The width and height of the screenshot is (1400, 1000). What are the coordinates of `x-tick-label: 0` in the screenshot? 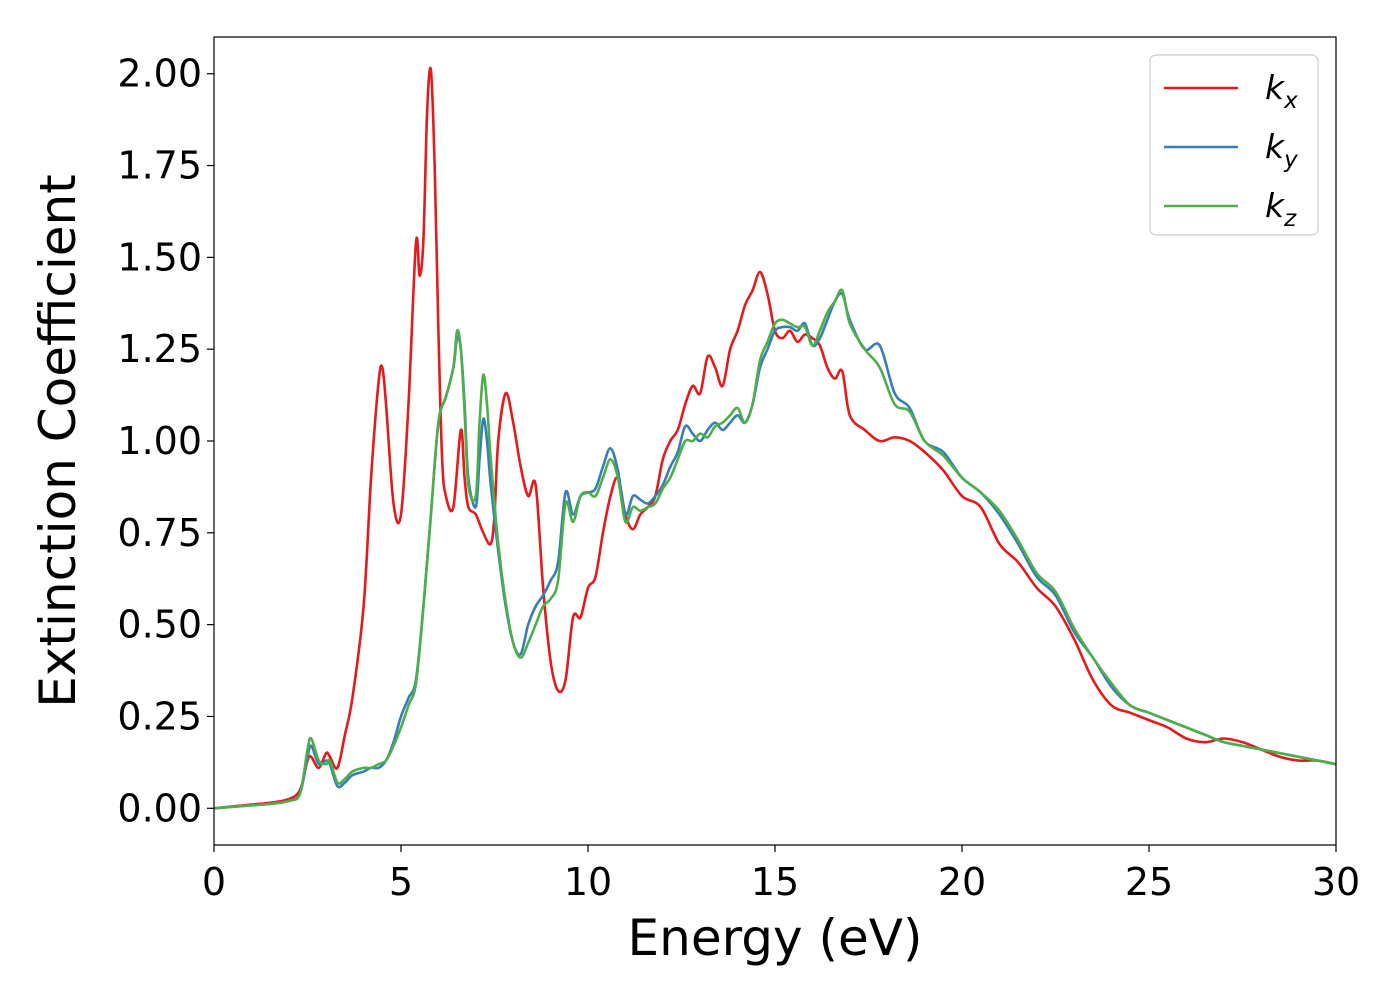 It's located at (214, 882).